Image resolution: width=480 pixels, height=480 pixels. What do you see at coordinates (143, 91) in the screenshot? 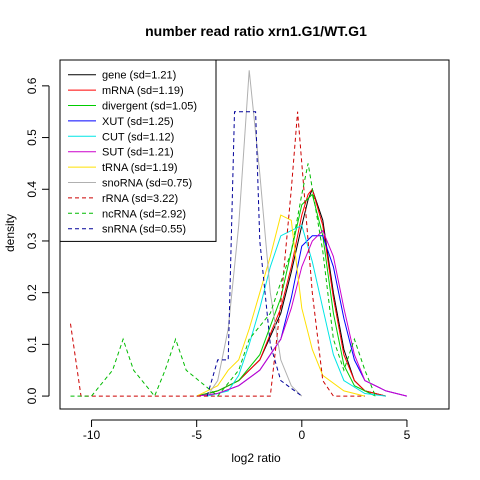
I see `legend-entry: mRNA (sd=1.19)` at bounding box center [143, 91].